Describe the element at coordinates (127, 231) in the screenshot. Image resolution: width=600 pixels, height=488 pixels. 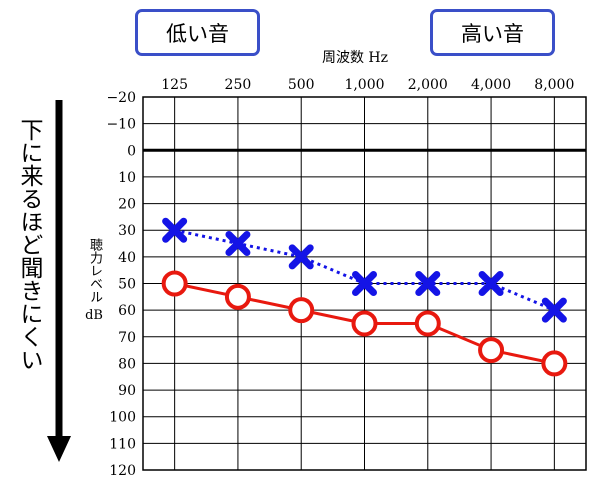
I see `y-tick-label-5: 30` at that location.